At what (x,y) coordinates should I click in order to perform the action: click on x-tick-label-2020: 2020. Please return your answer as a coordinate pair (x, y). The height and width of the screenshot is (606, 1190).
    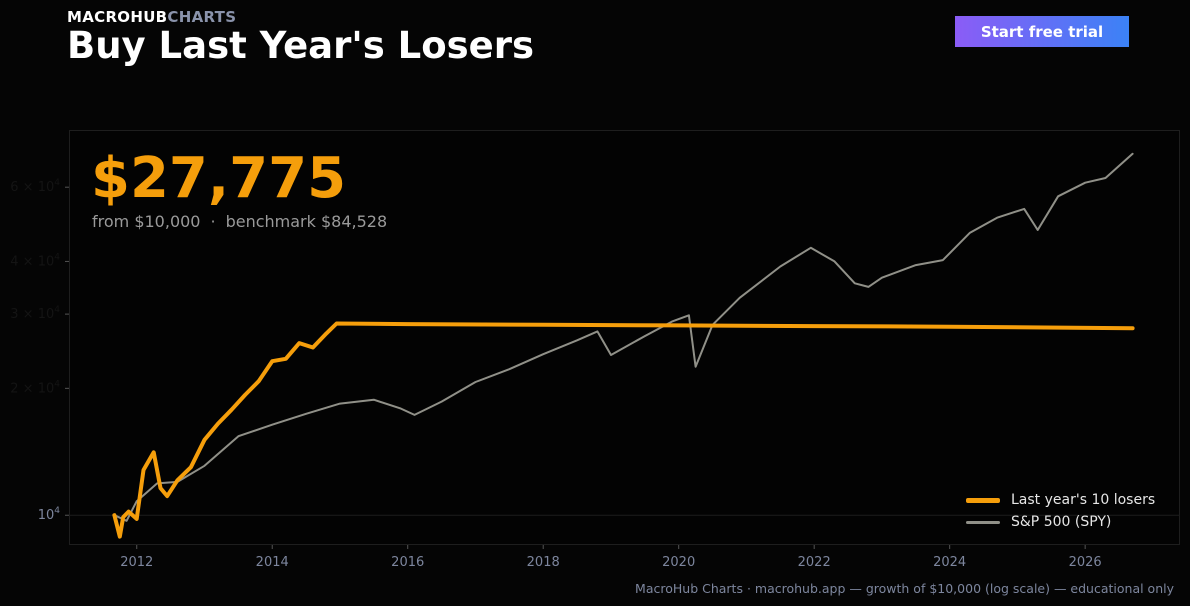
    Looking at the image, I should click on (678, 562).